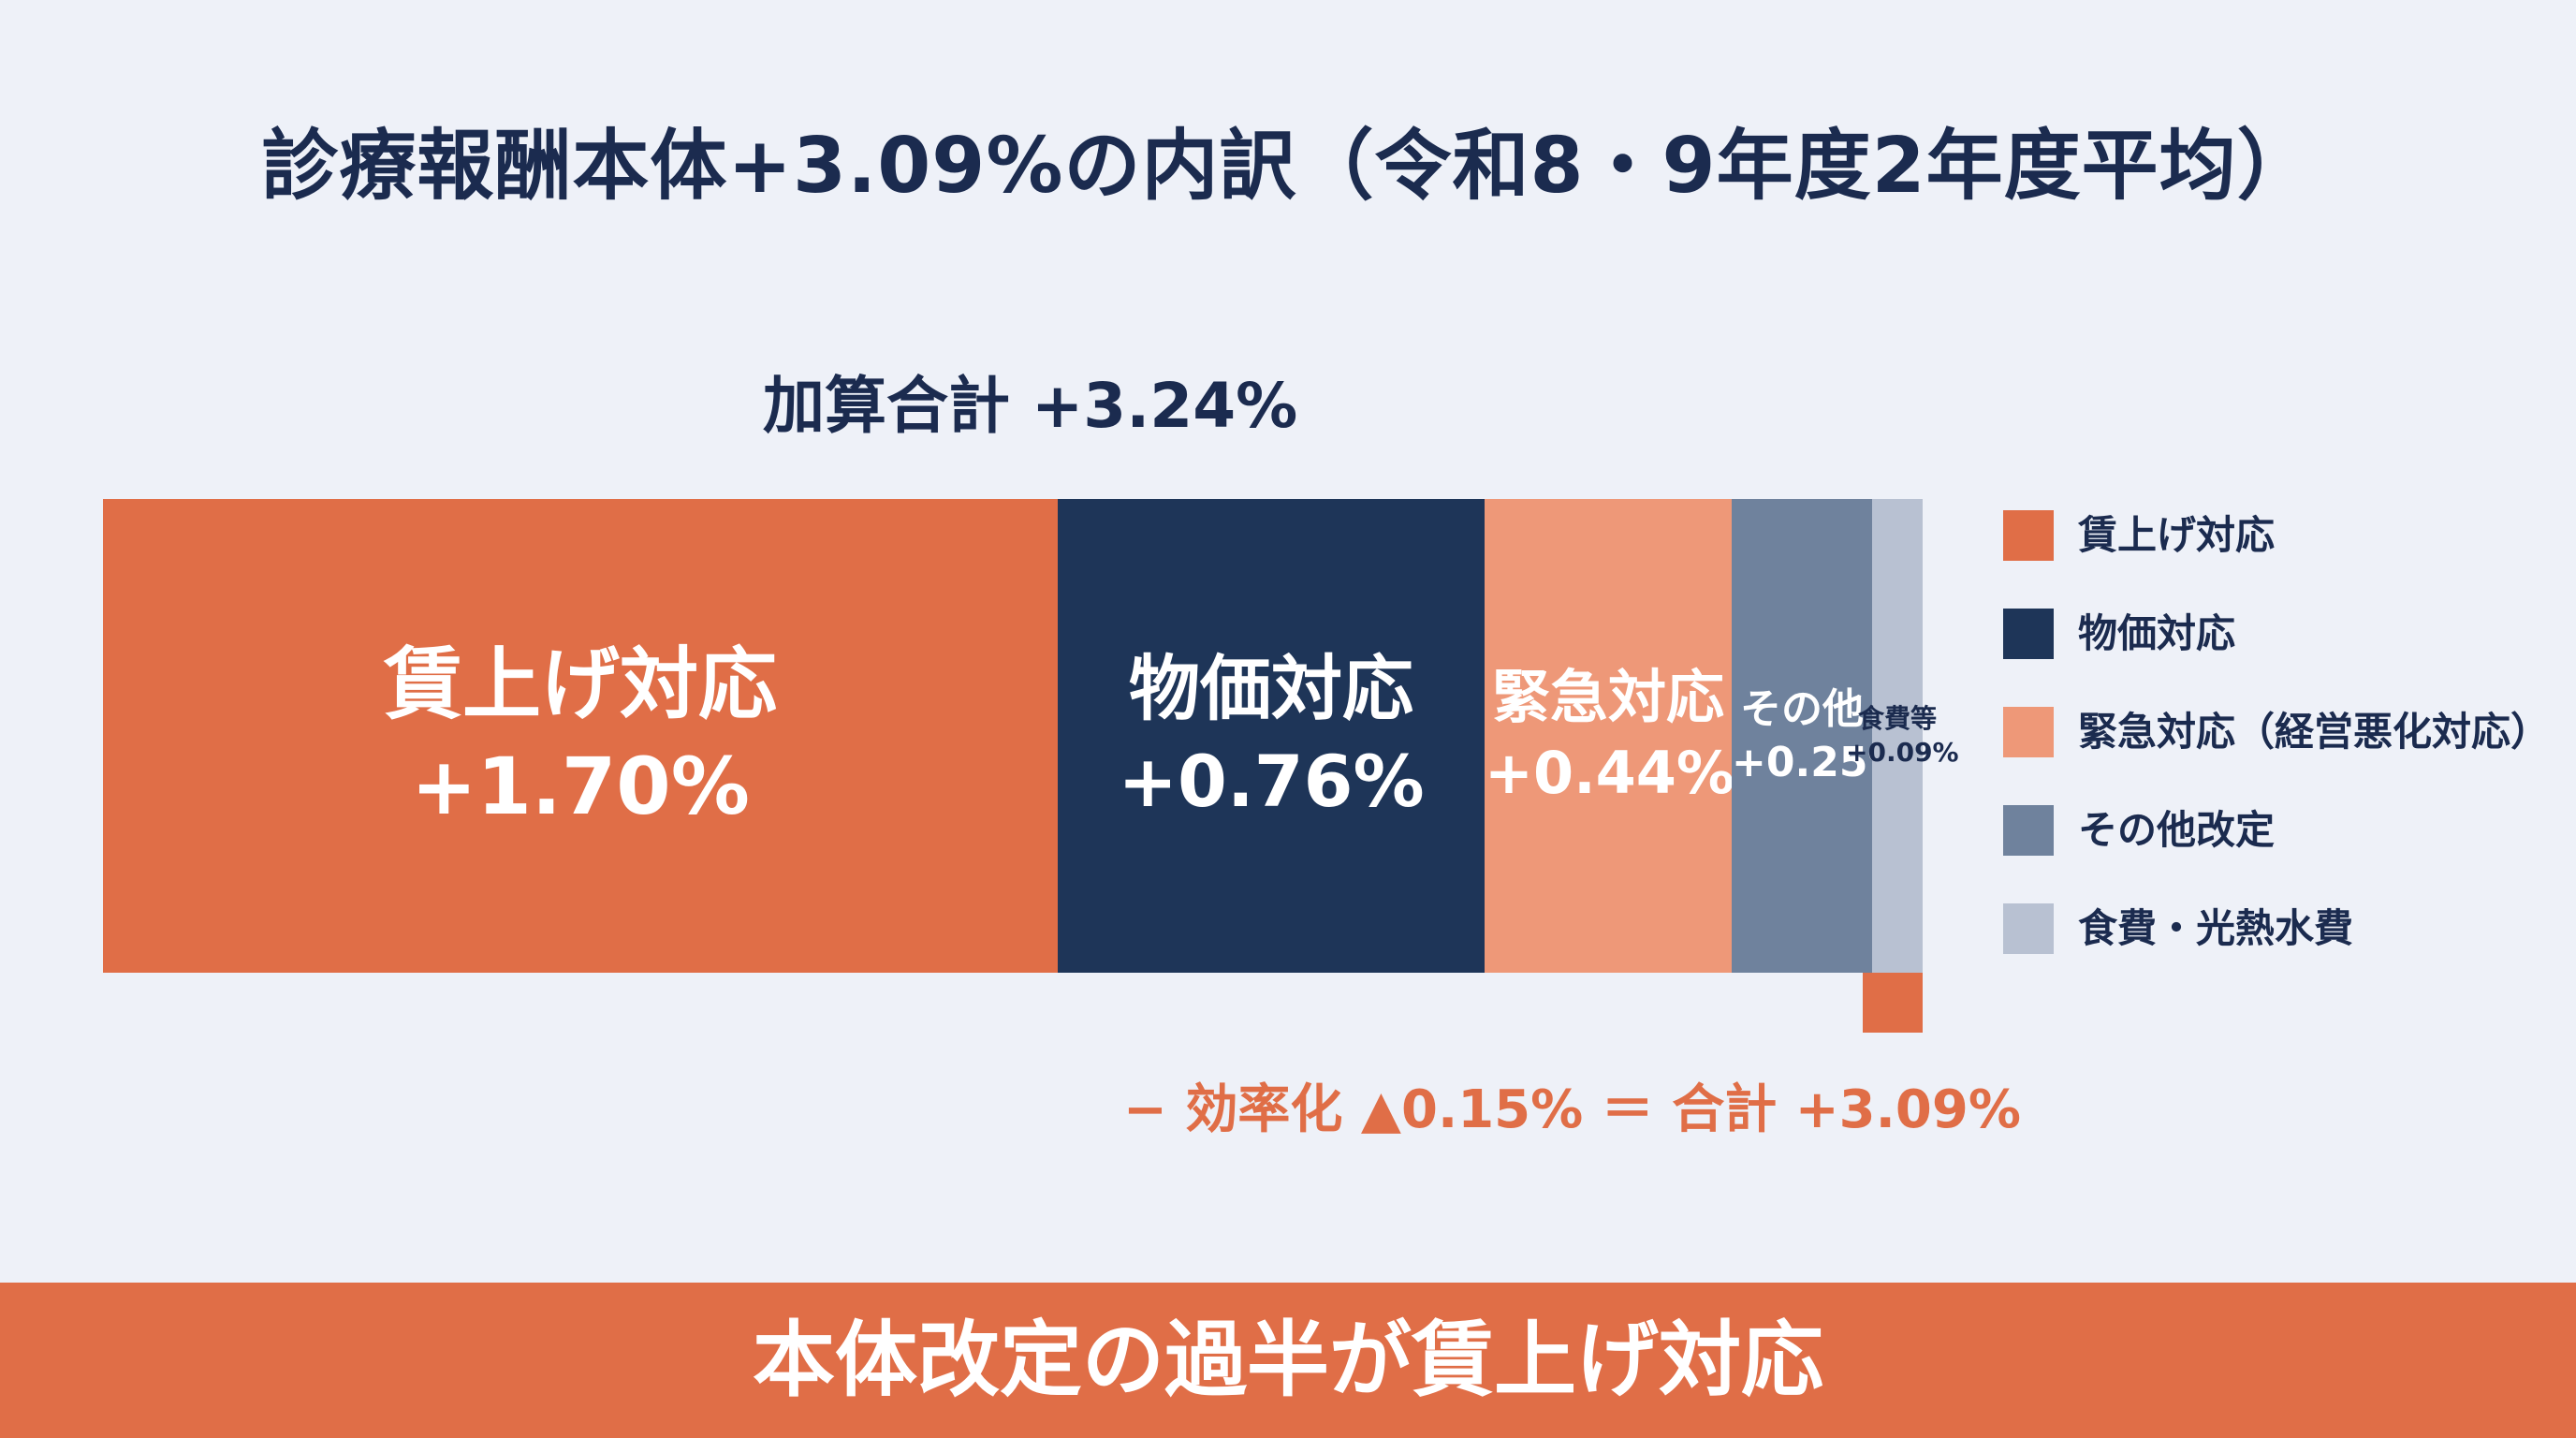 This screenshot has height=1438, width=2576. What do you see at coordinates (1288, 166) in the screenshot?
I see `chart-title: 診療報酬本体+3.09%の内訳（令和8・9年度2年度平均）` at bounding box center [1288, 166].